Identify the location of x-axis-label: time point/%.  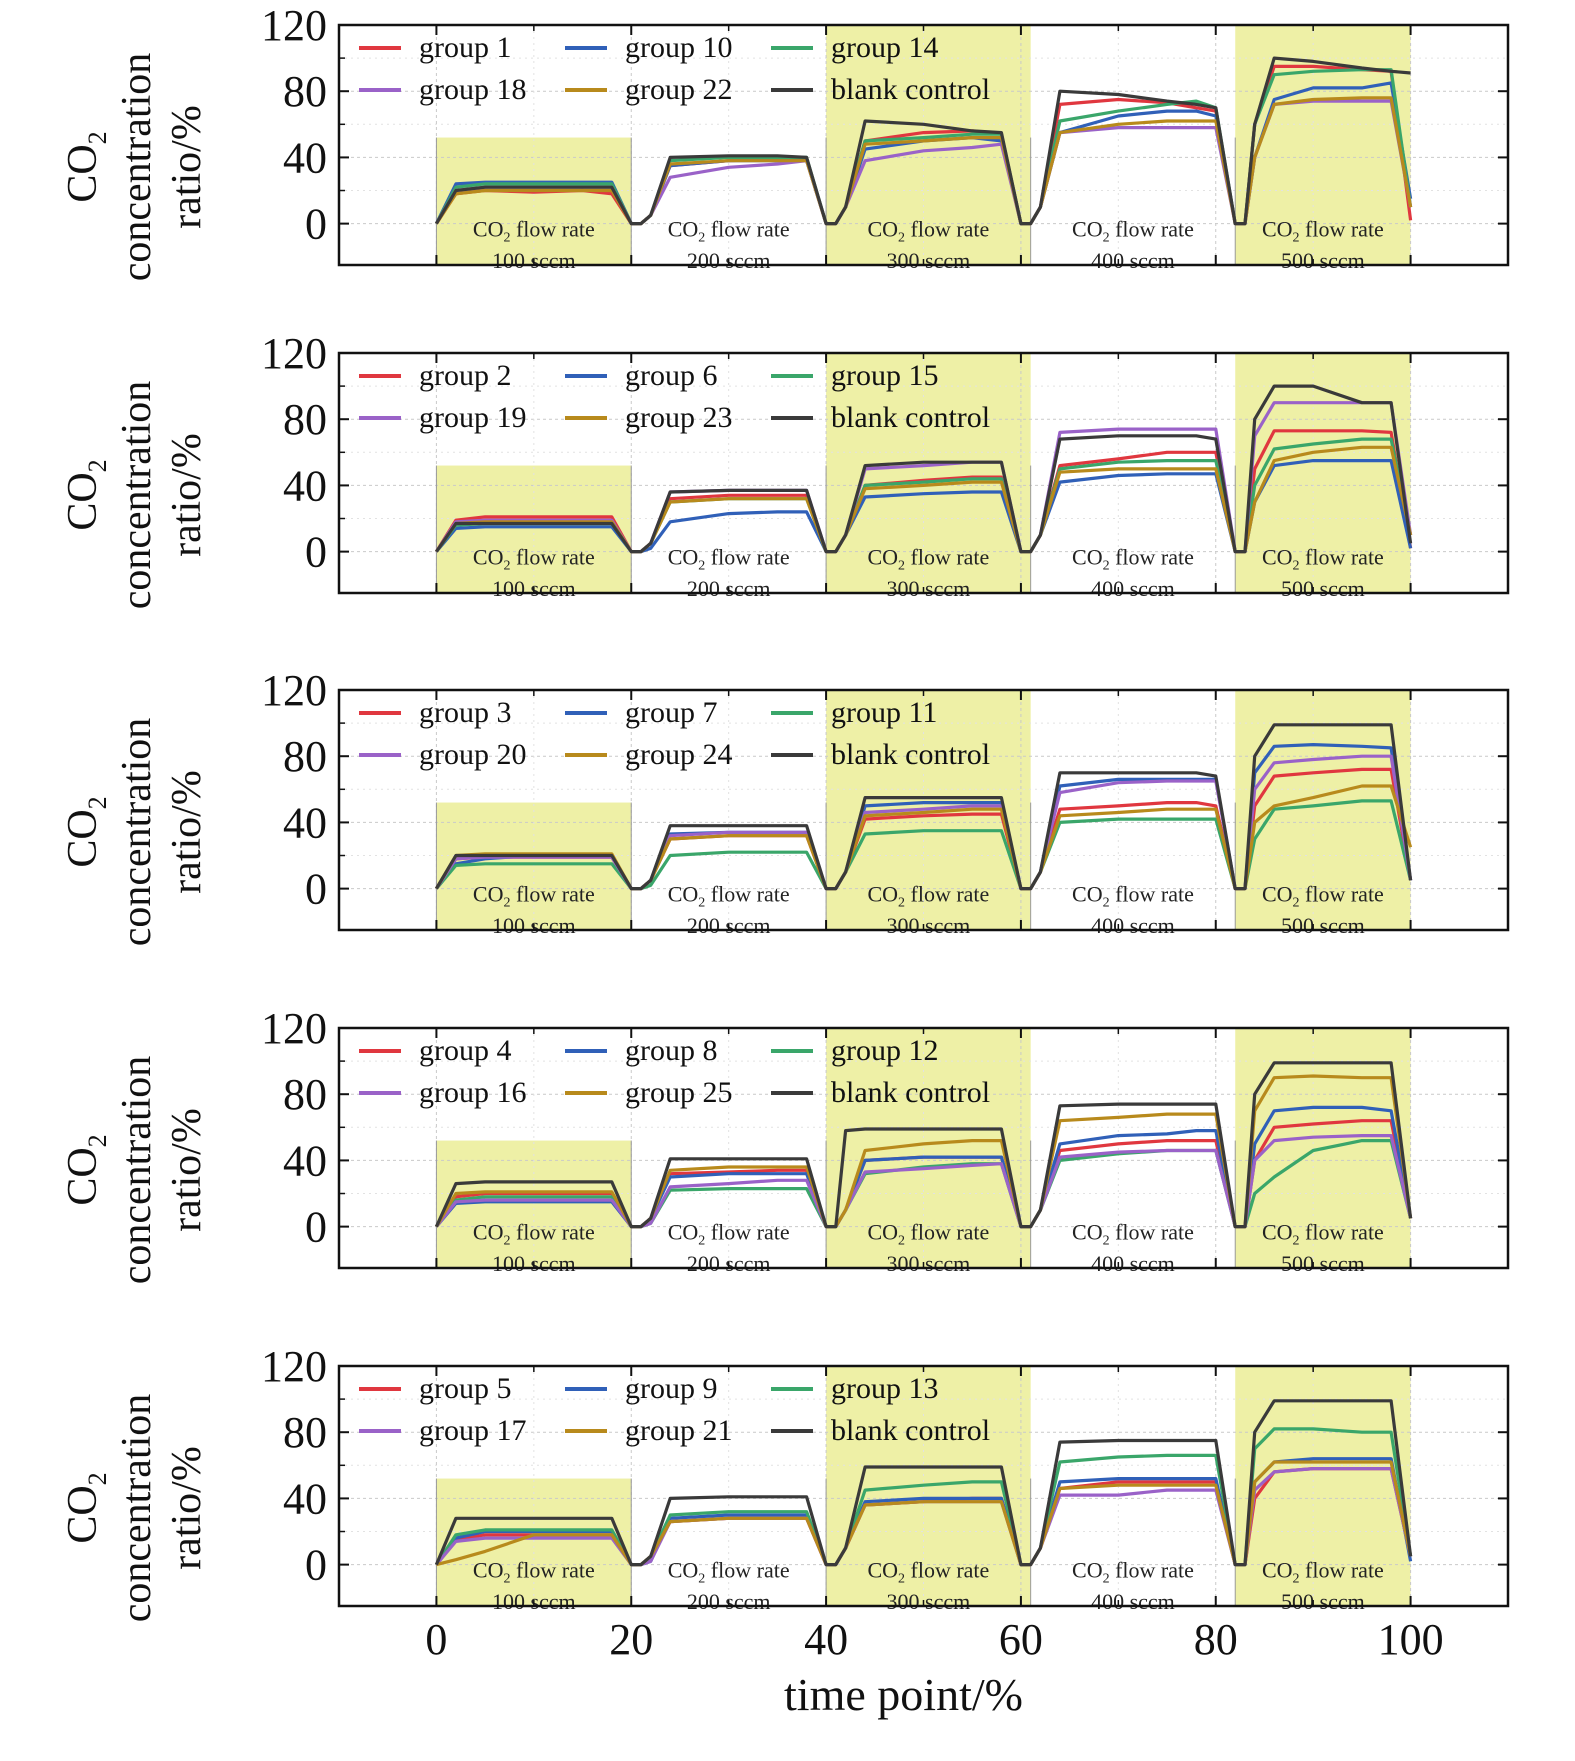
(903, 1694).